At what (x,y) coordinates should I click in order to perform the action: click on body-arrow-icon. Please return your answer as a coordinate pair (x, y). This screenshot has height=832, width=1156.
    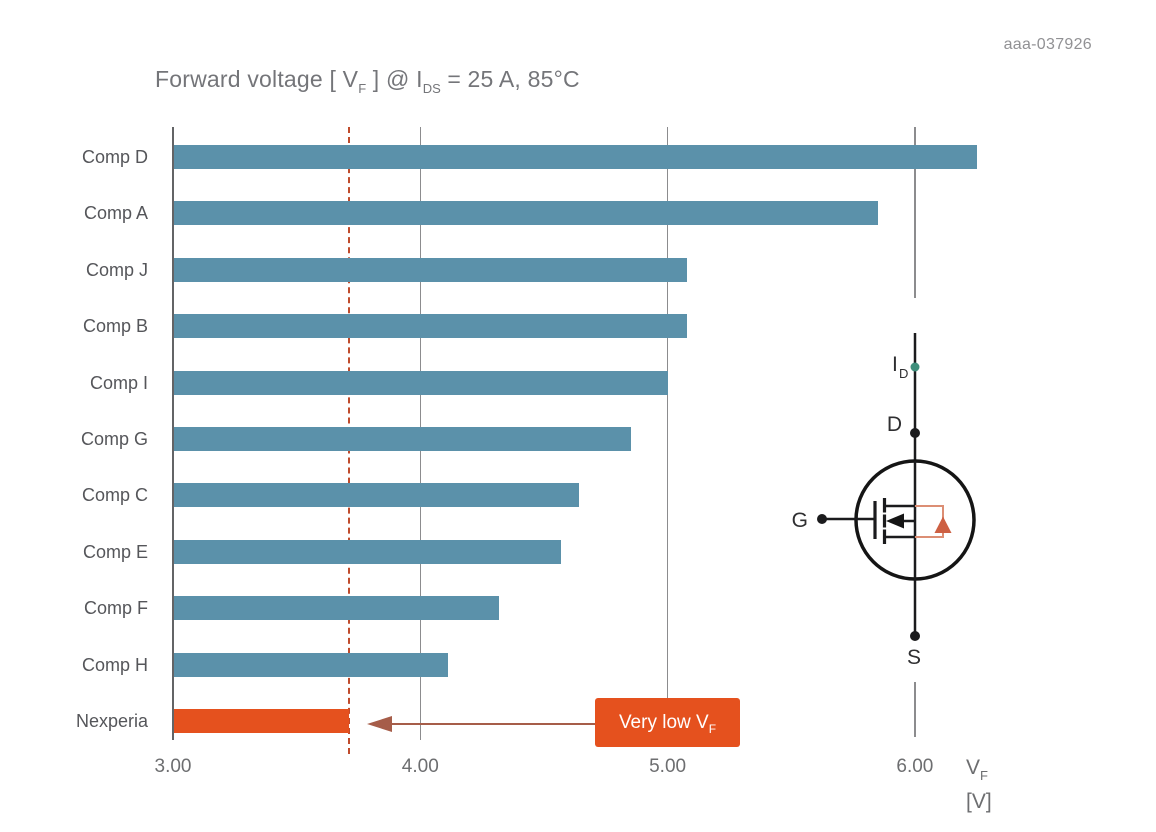
    Looking at the image, I should click on (895, 521).